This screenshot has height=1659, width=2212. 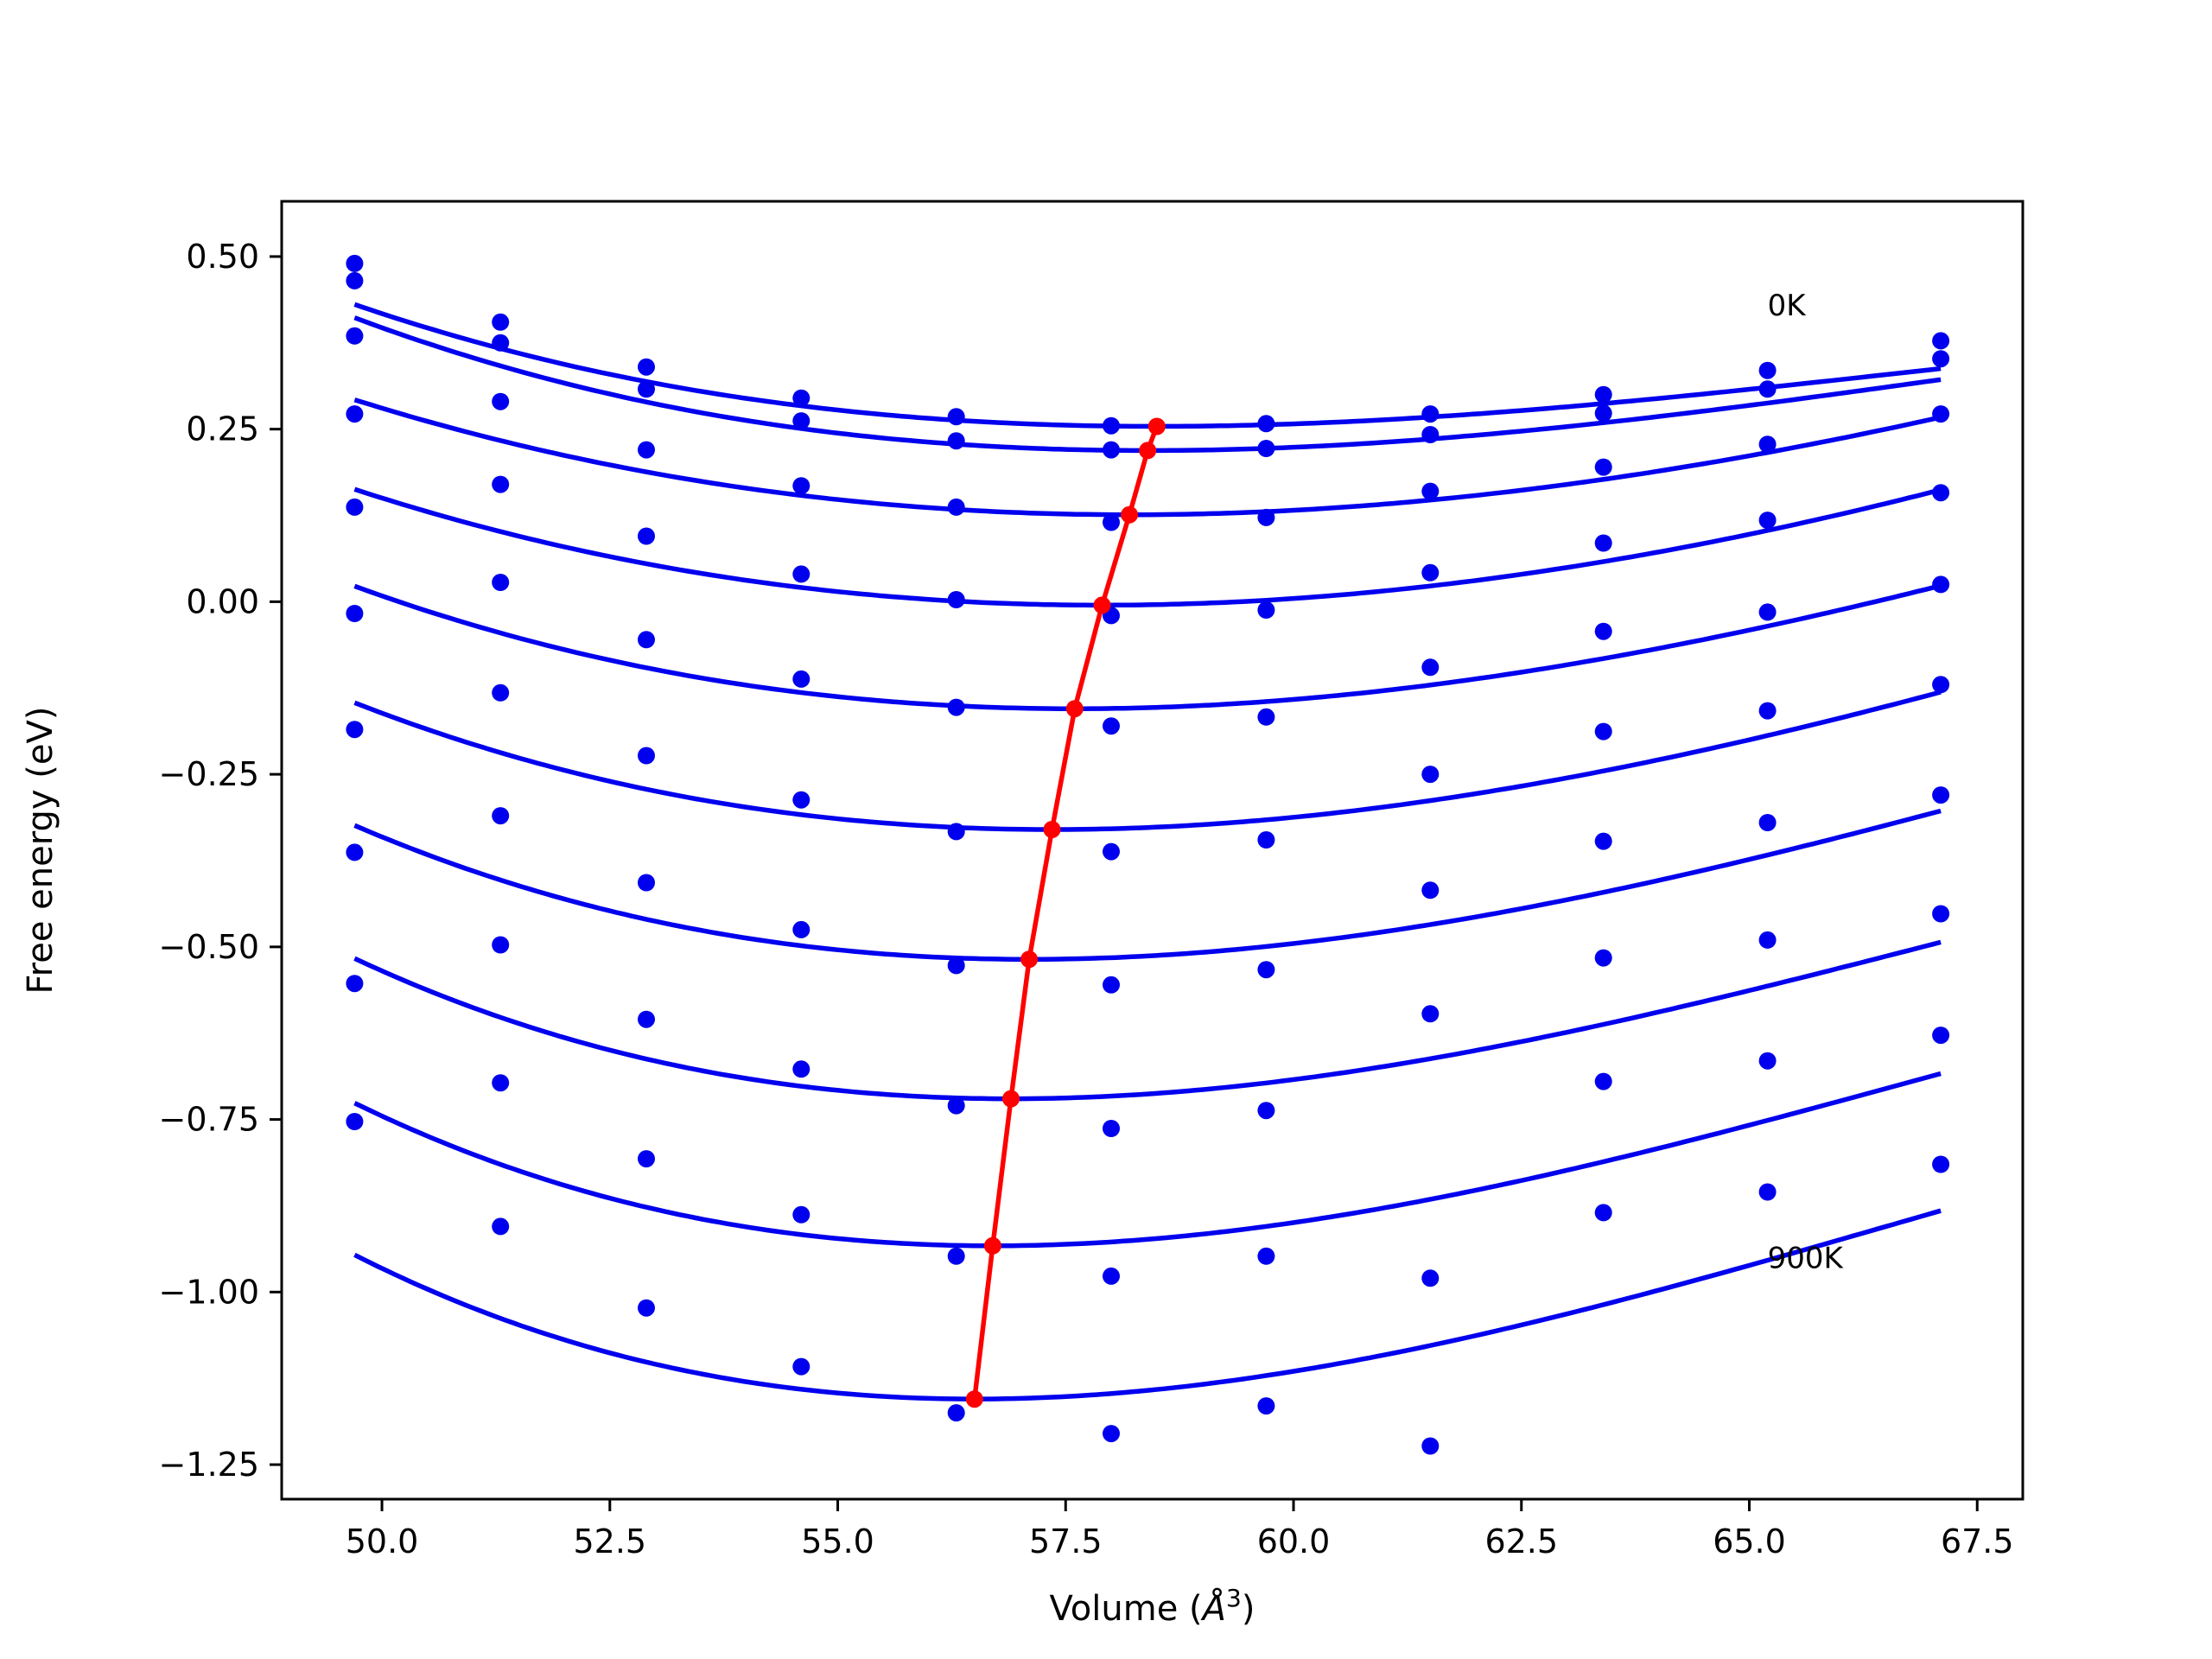 I want to click on x-tick-label: 55.0, so click(x=837, y=1541).